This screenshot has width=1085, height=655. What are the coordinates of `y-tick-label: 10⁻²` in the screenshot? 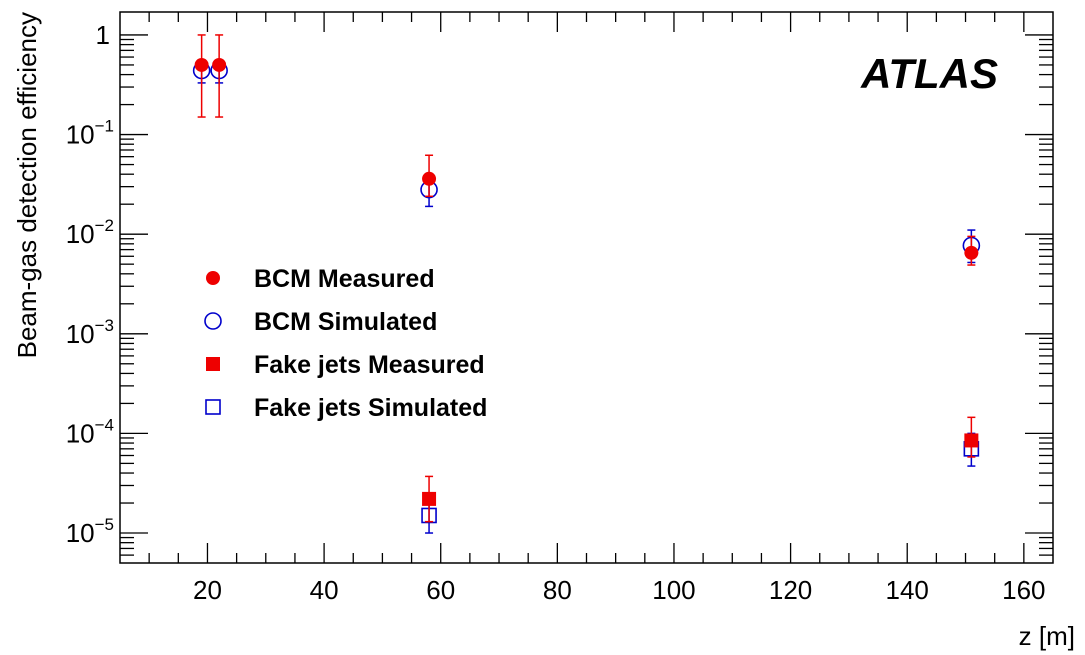 It's located at (90, 232).